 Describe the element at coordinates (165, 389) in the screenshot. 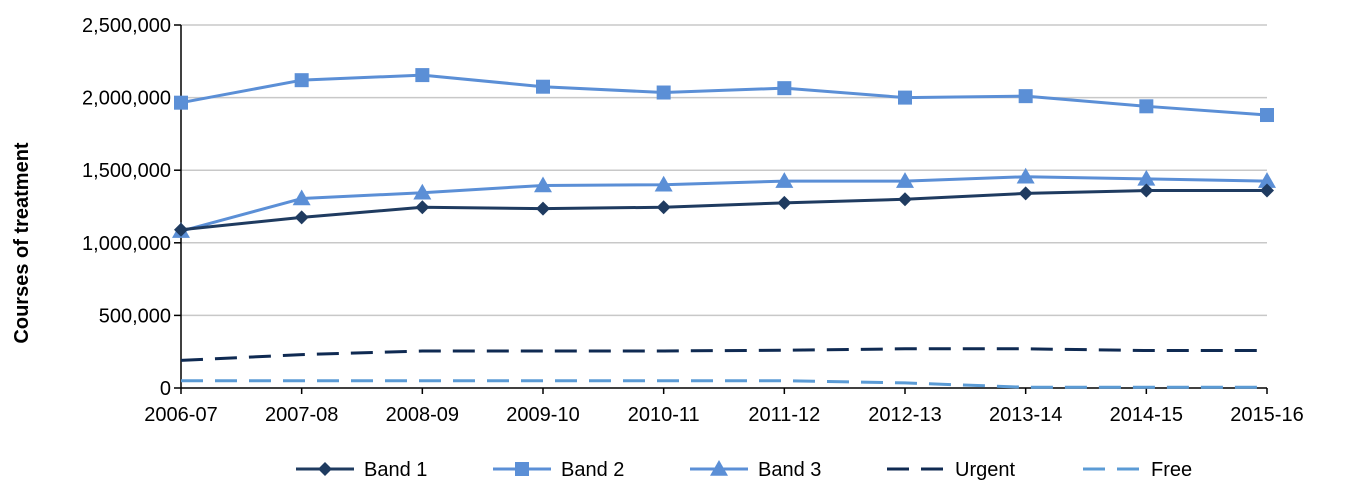

I see `y-tick-label: 0` at that location.